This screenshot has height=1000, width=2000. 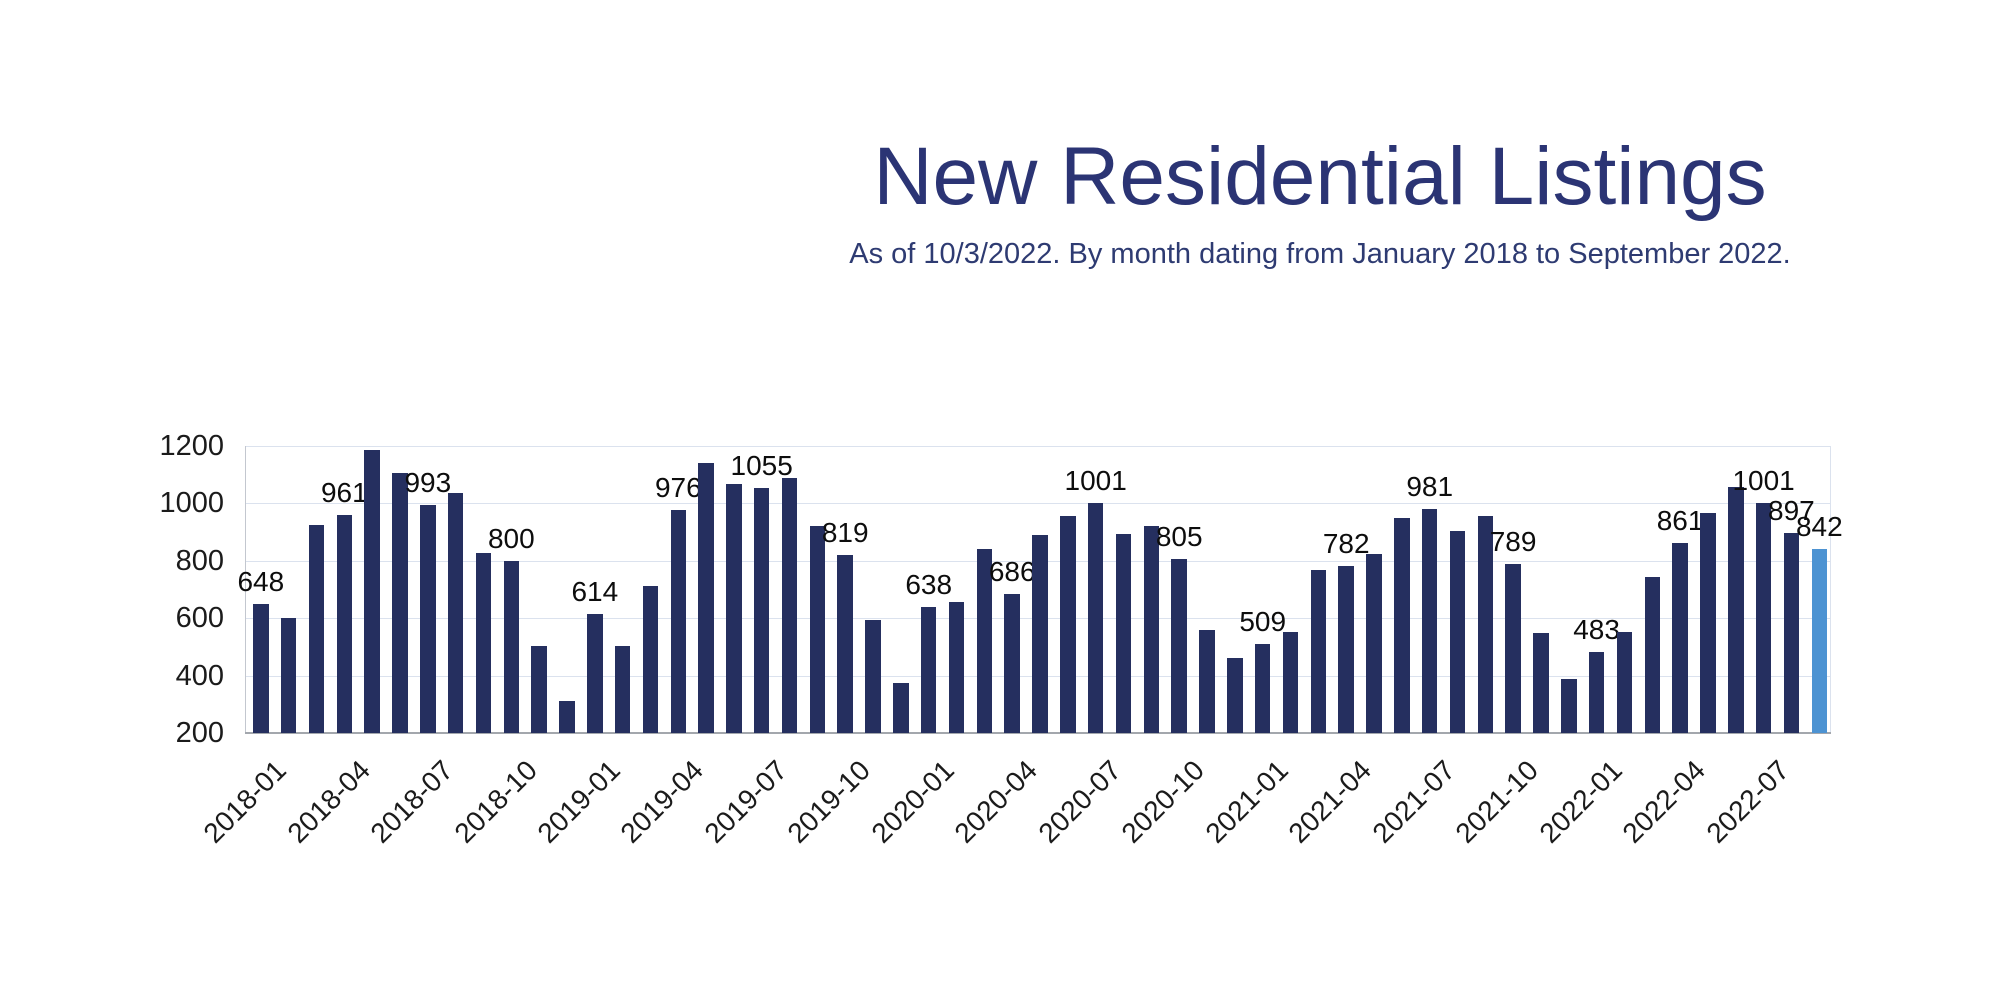 I want to click on y-tick-label-1000: 1000, so click(x=191, y=503).